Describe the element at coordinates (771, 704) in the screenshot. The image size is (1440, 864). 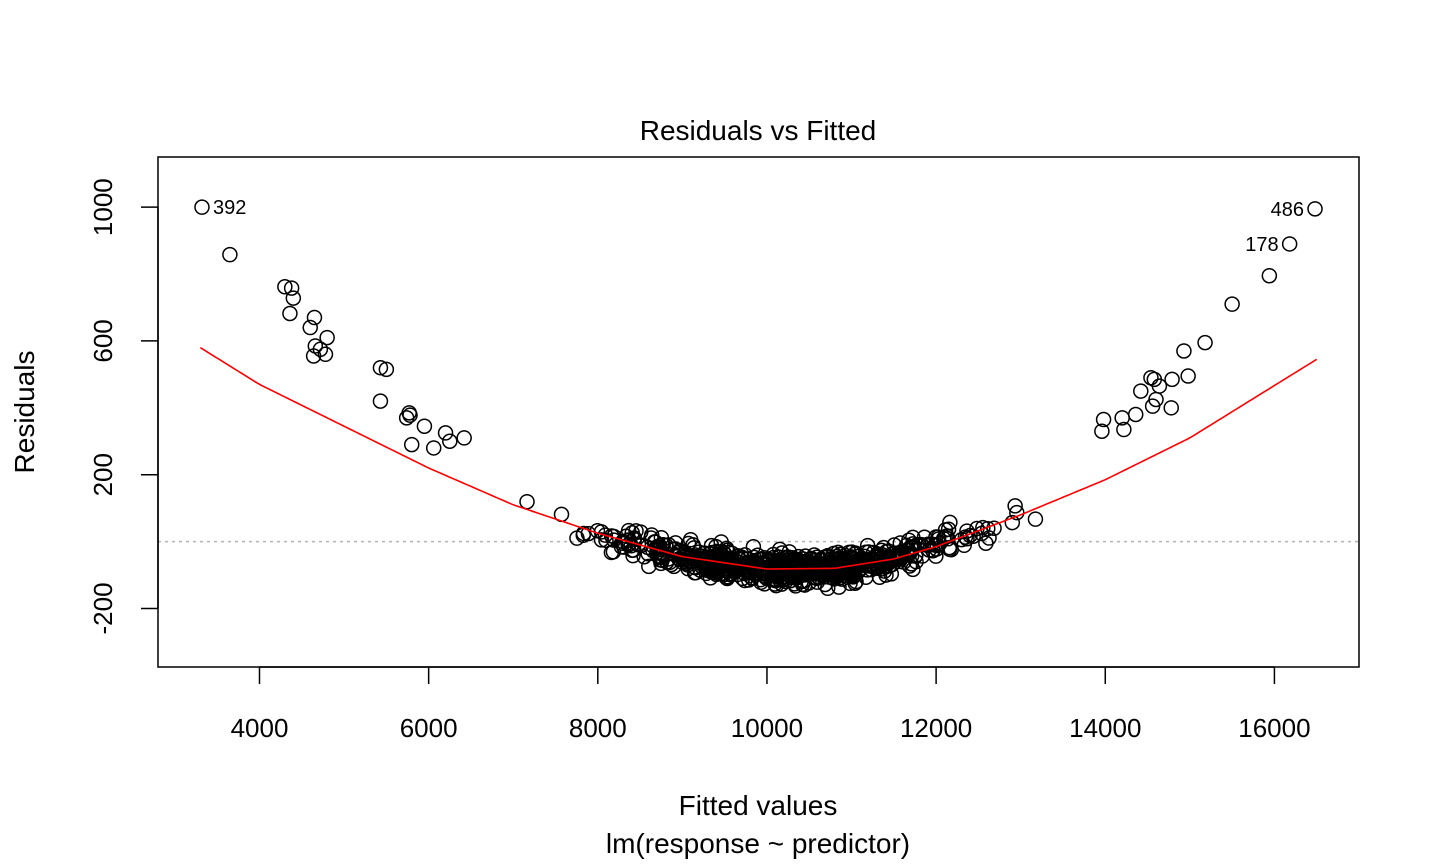
I see `x-axis: 4000 6000 8000 10000 12000 14000 16000` at that location.